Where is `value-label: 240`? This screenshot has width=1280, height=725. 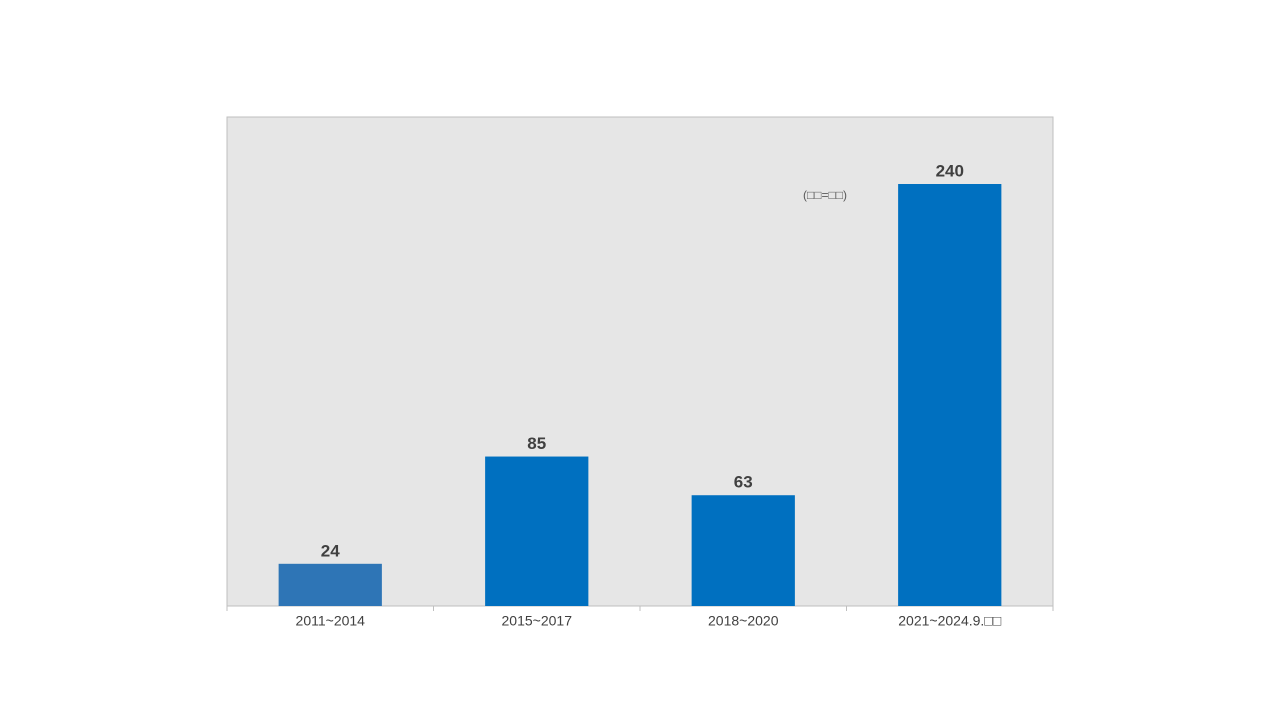 value-label: 240 is located at coordinates (950, 170).